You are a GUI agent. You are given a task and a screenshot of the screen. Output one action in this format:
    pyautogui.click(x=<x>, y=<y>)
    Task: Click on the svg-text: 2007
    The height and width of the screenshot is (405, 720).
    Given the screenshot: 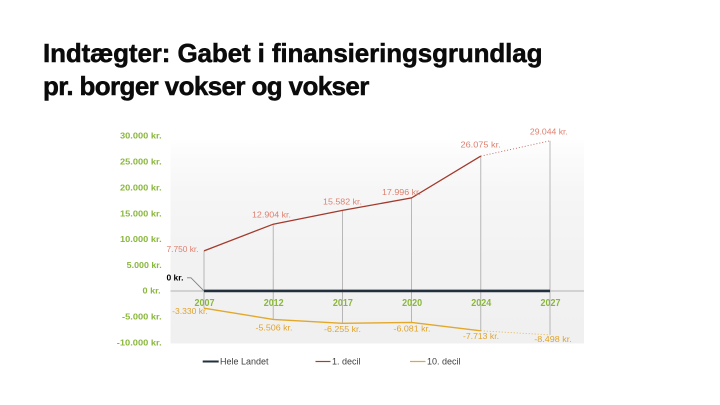 What is the action you would take?
    pyautogui.click(x=205, y=303)
    